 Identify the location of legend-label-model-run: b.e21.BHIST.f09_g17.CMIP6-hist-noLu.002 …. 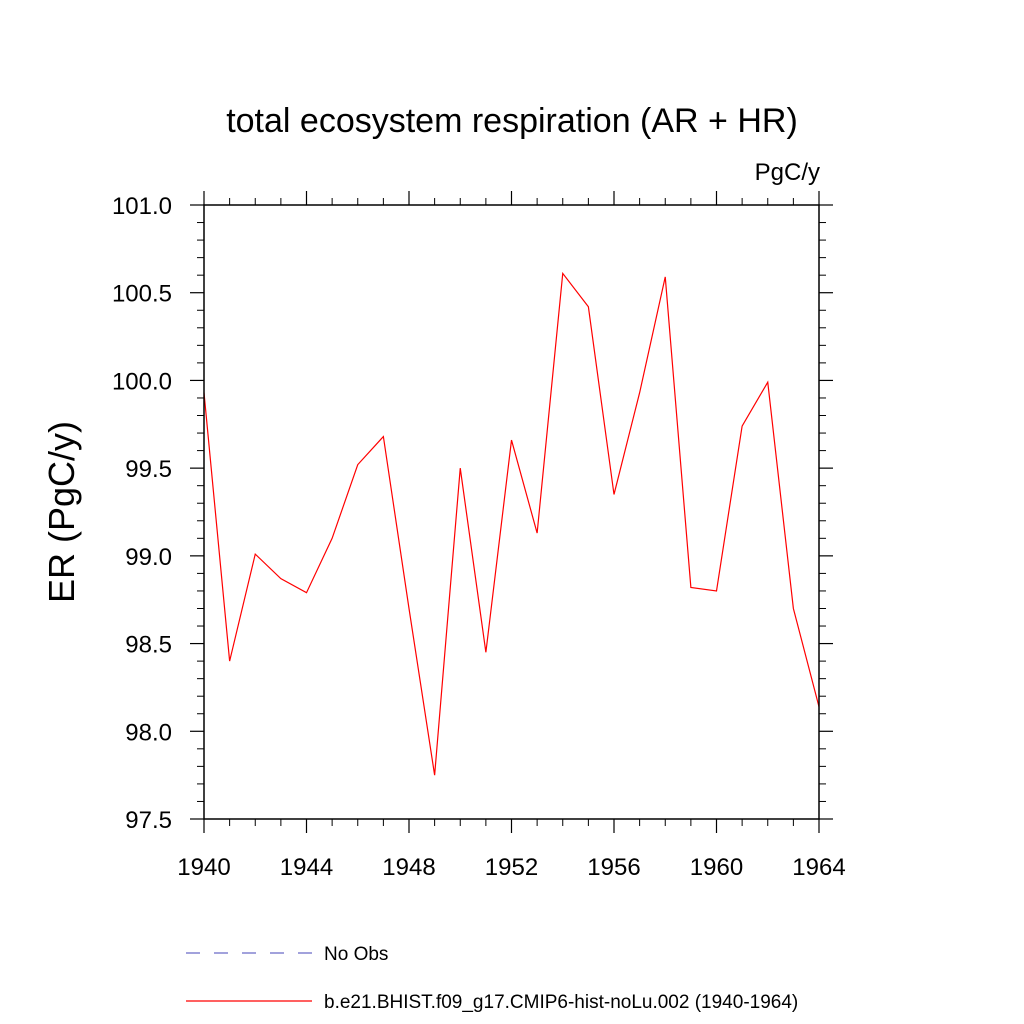
(561, 1002).